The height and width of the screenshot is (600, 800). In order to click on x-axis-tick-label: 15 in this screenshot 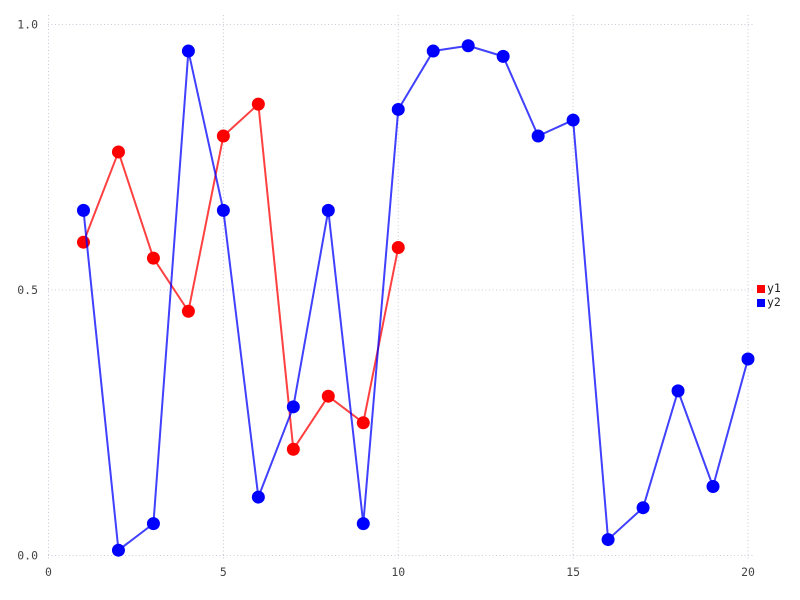, I will do `click(573, 572)`.